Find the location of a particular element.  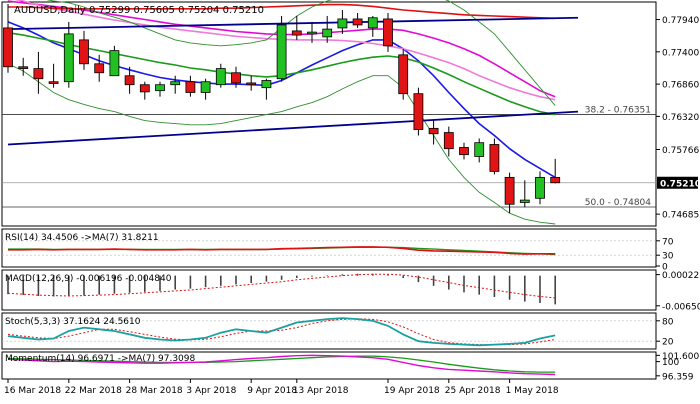

stoch-tick-label: 80 is located at coordinates (668, 322).